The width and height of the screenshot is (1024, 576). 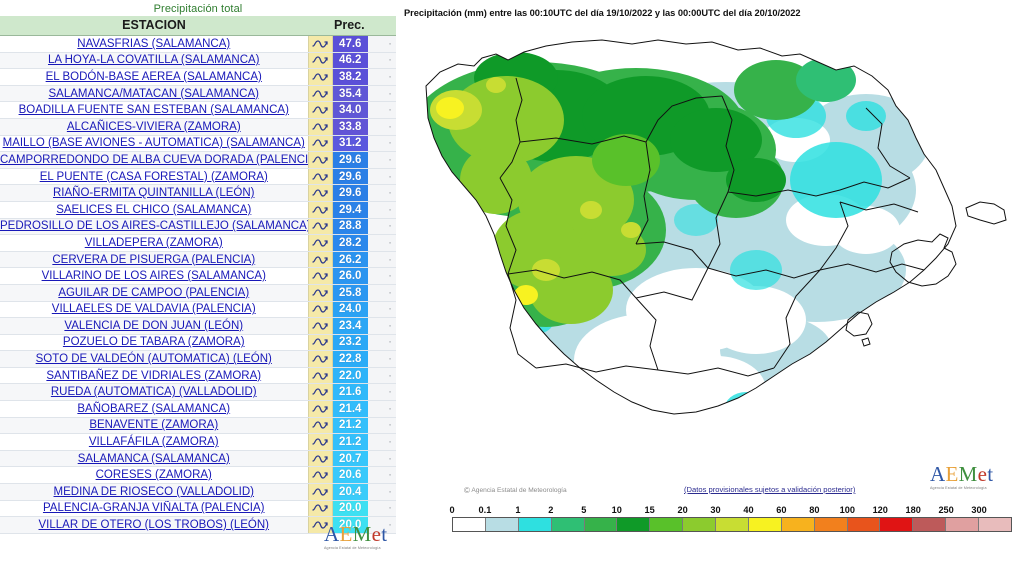 I want to click on station-link: RUEDA (AUTOMATICA) (VALLADOLID), so click(x=153, y=392).